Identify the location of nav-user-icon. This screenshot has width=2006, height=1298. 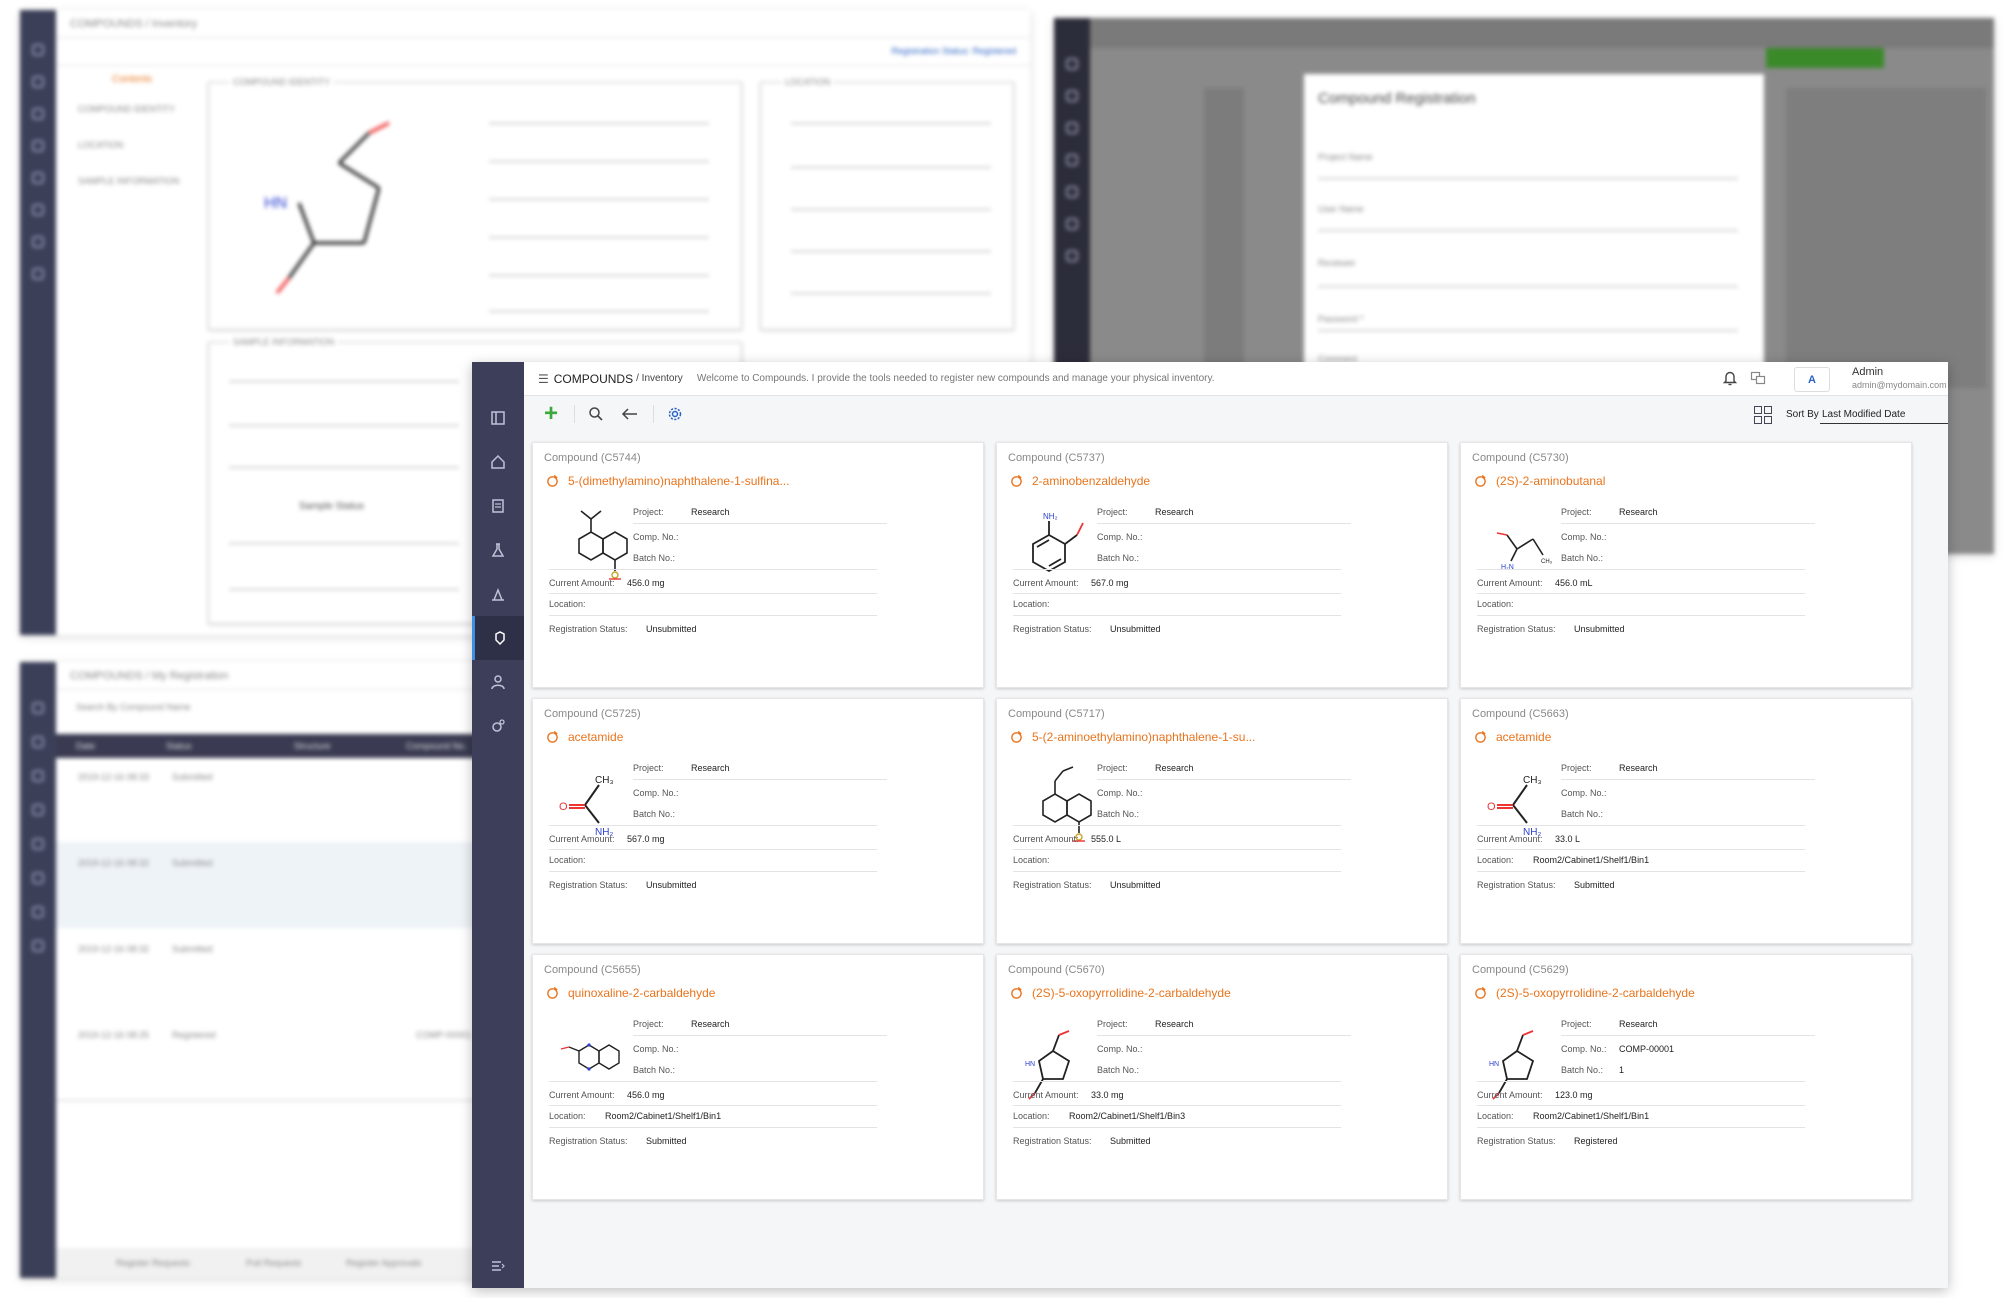
(498, 682).